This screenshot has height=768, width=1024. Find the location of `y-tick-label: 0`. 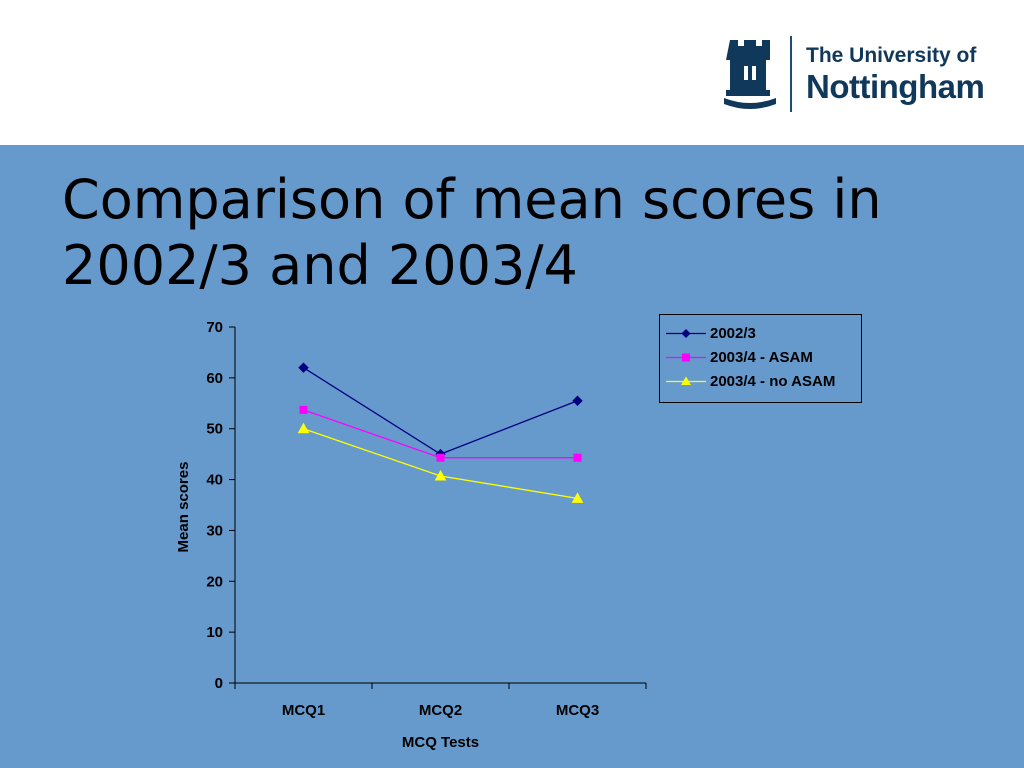

y-tick-label: 0 is located at coordinates (219, 683).